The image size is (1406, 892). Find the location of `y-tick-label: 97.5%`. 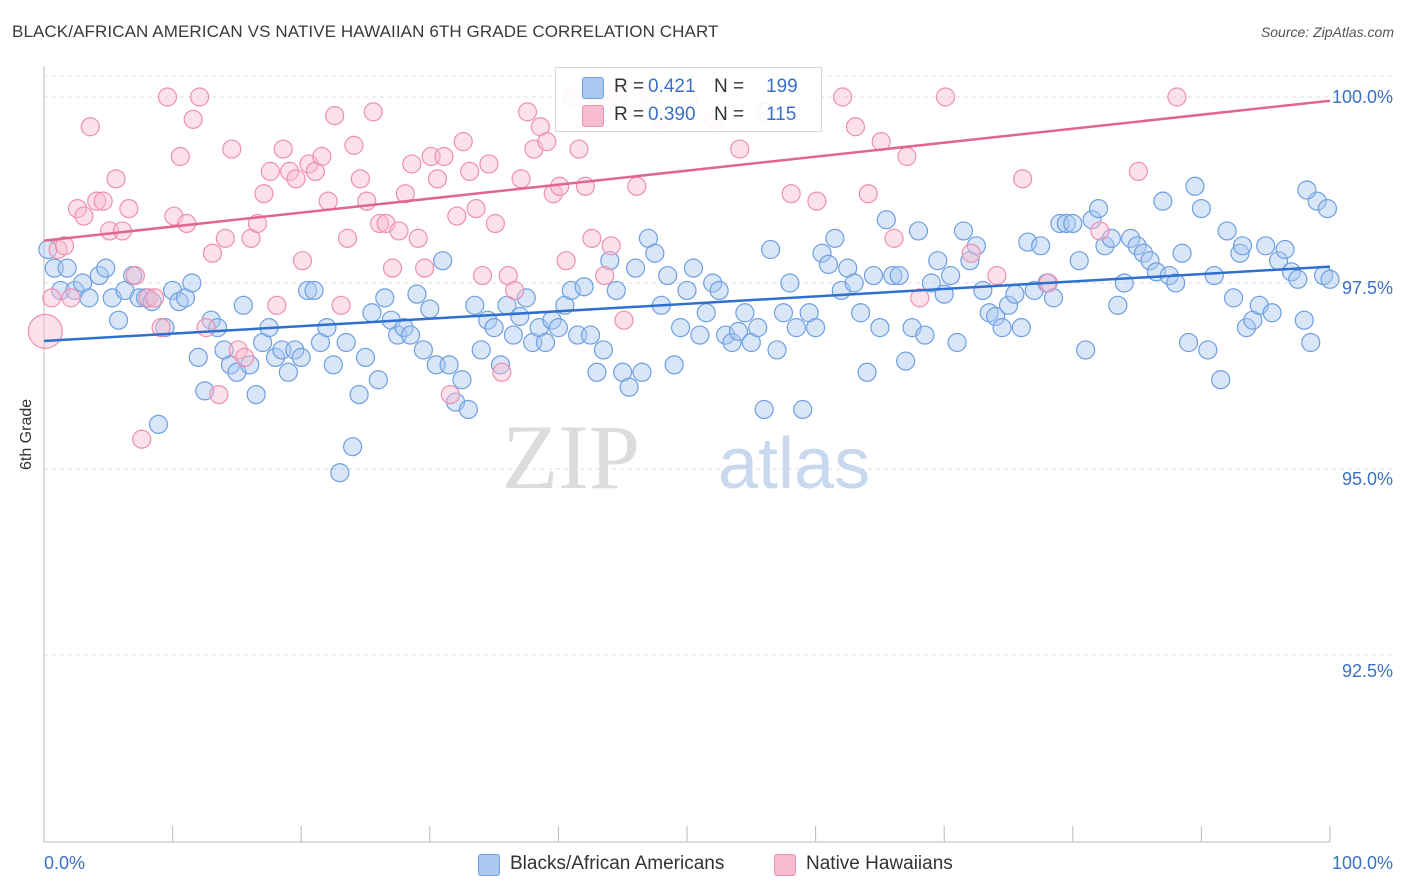

y-tick-label: 97.5% is located at coordinates (1367, 288).